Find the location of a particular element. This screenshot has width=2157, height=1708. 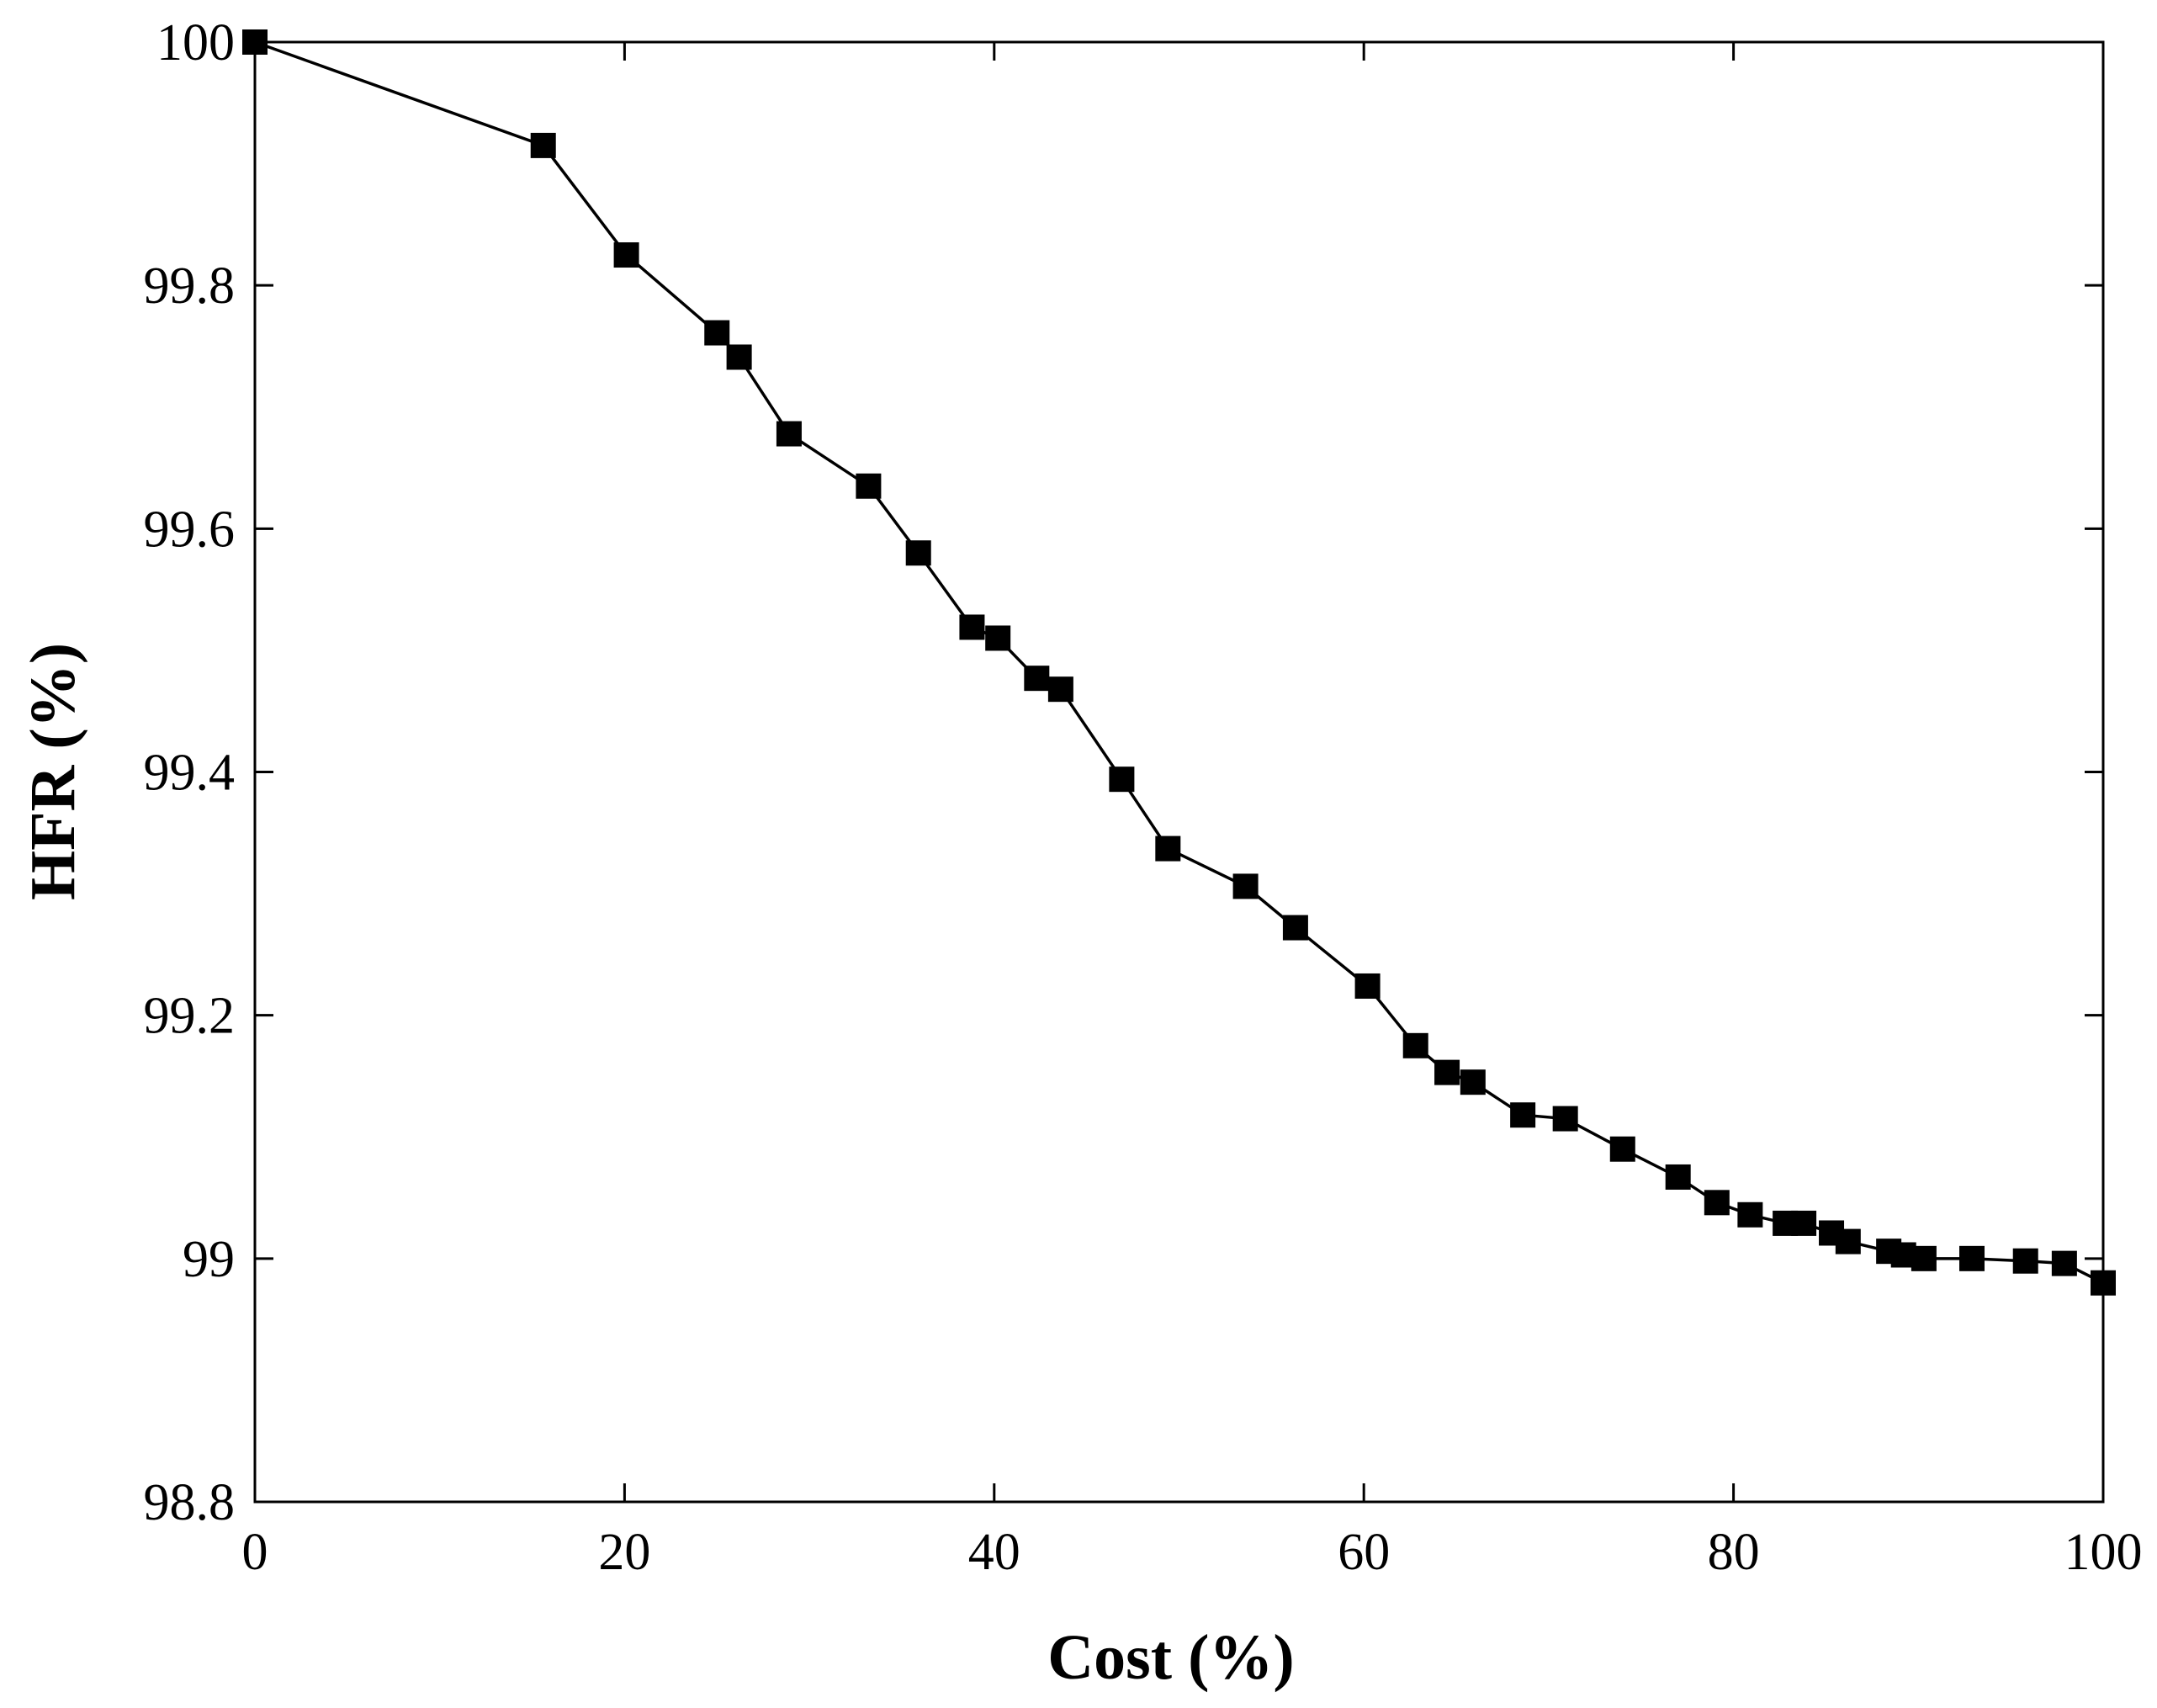

x-tick-label: 20 is located at coordinates (624, 1552).